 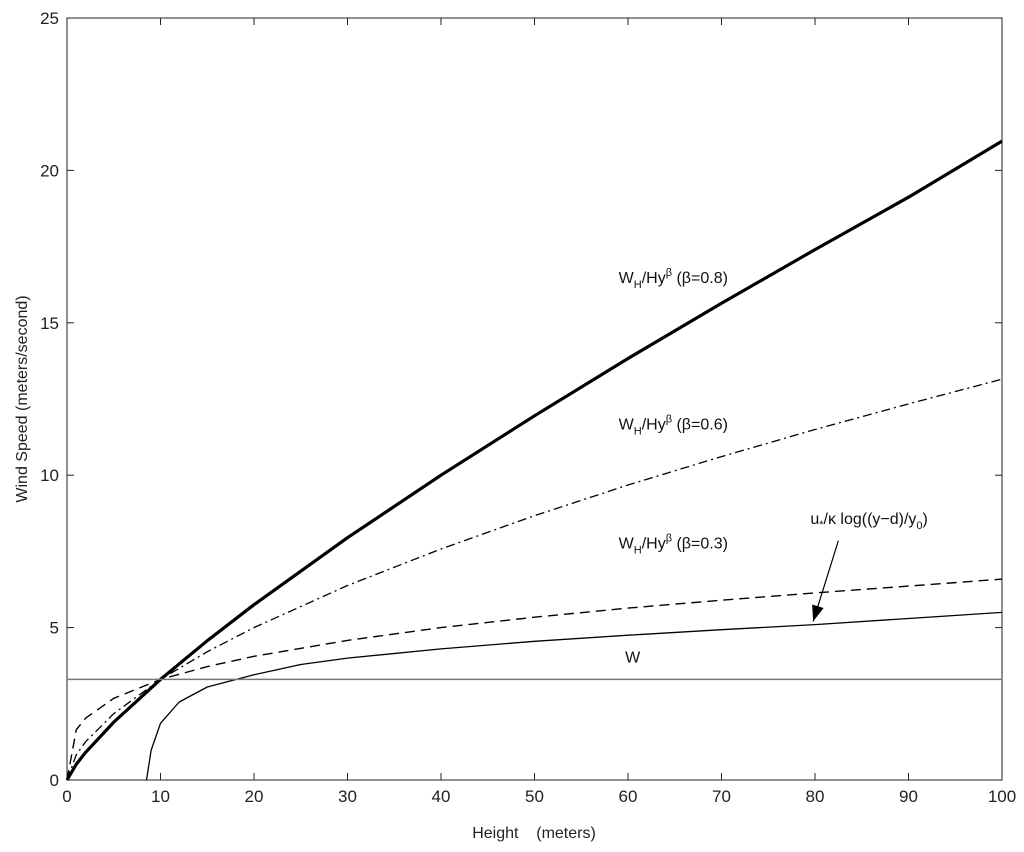 I want to click on y-tick-label: 5, so click(x=54, y=628).